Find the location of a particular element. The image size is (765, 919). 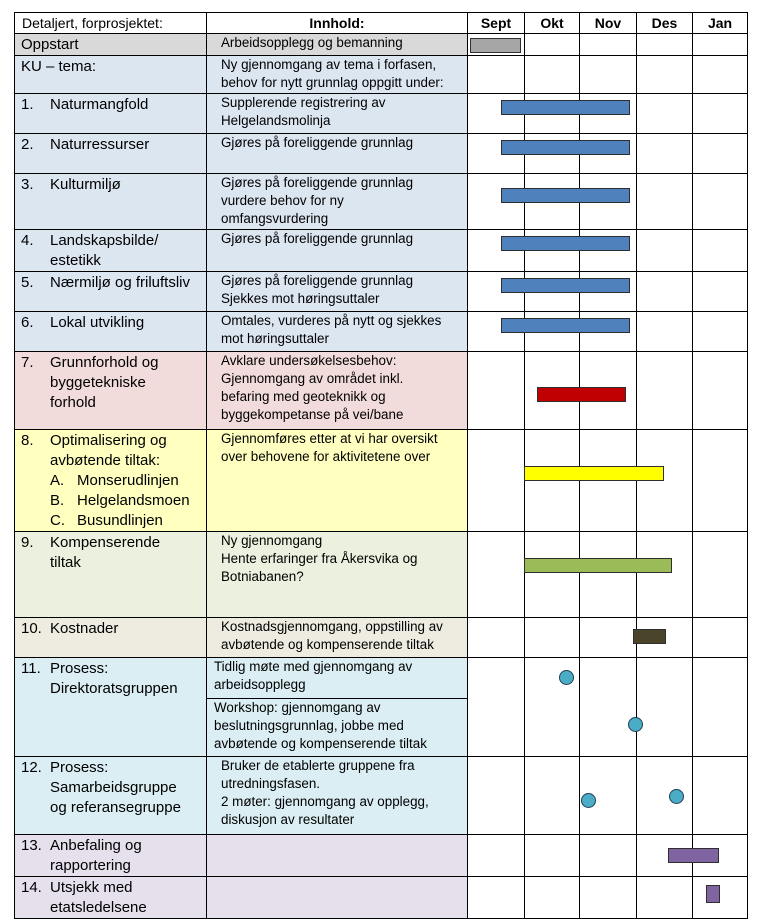

task-title: Naturressurser is located at coordinates (99, 145).